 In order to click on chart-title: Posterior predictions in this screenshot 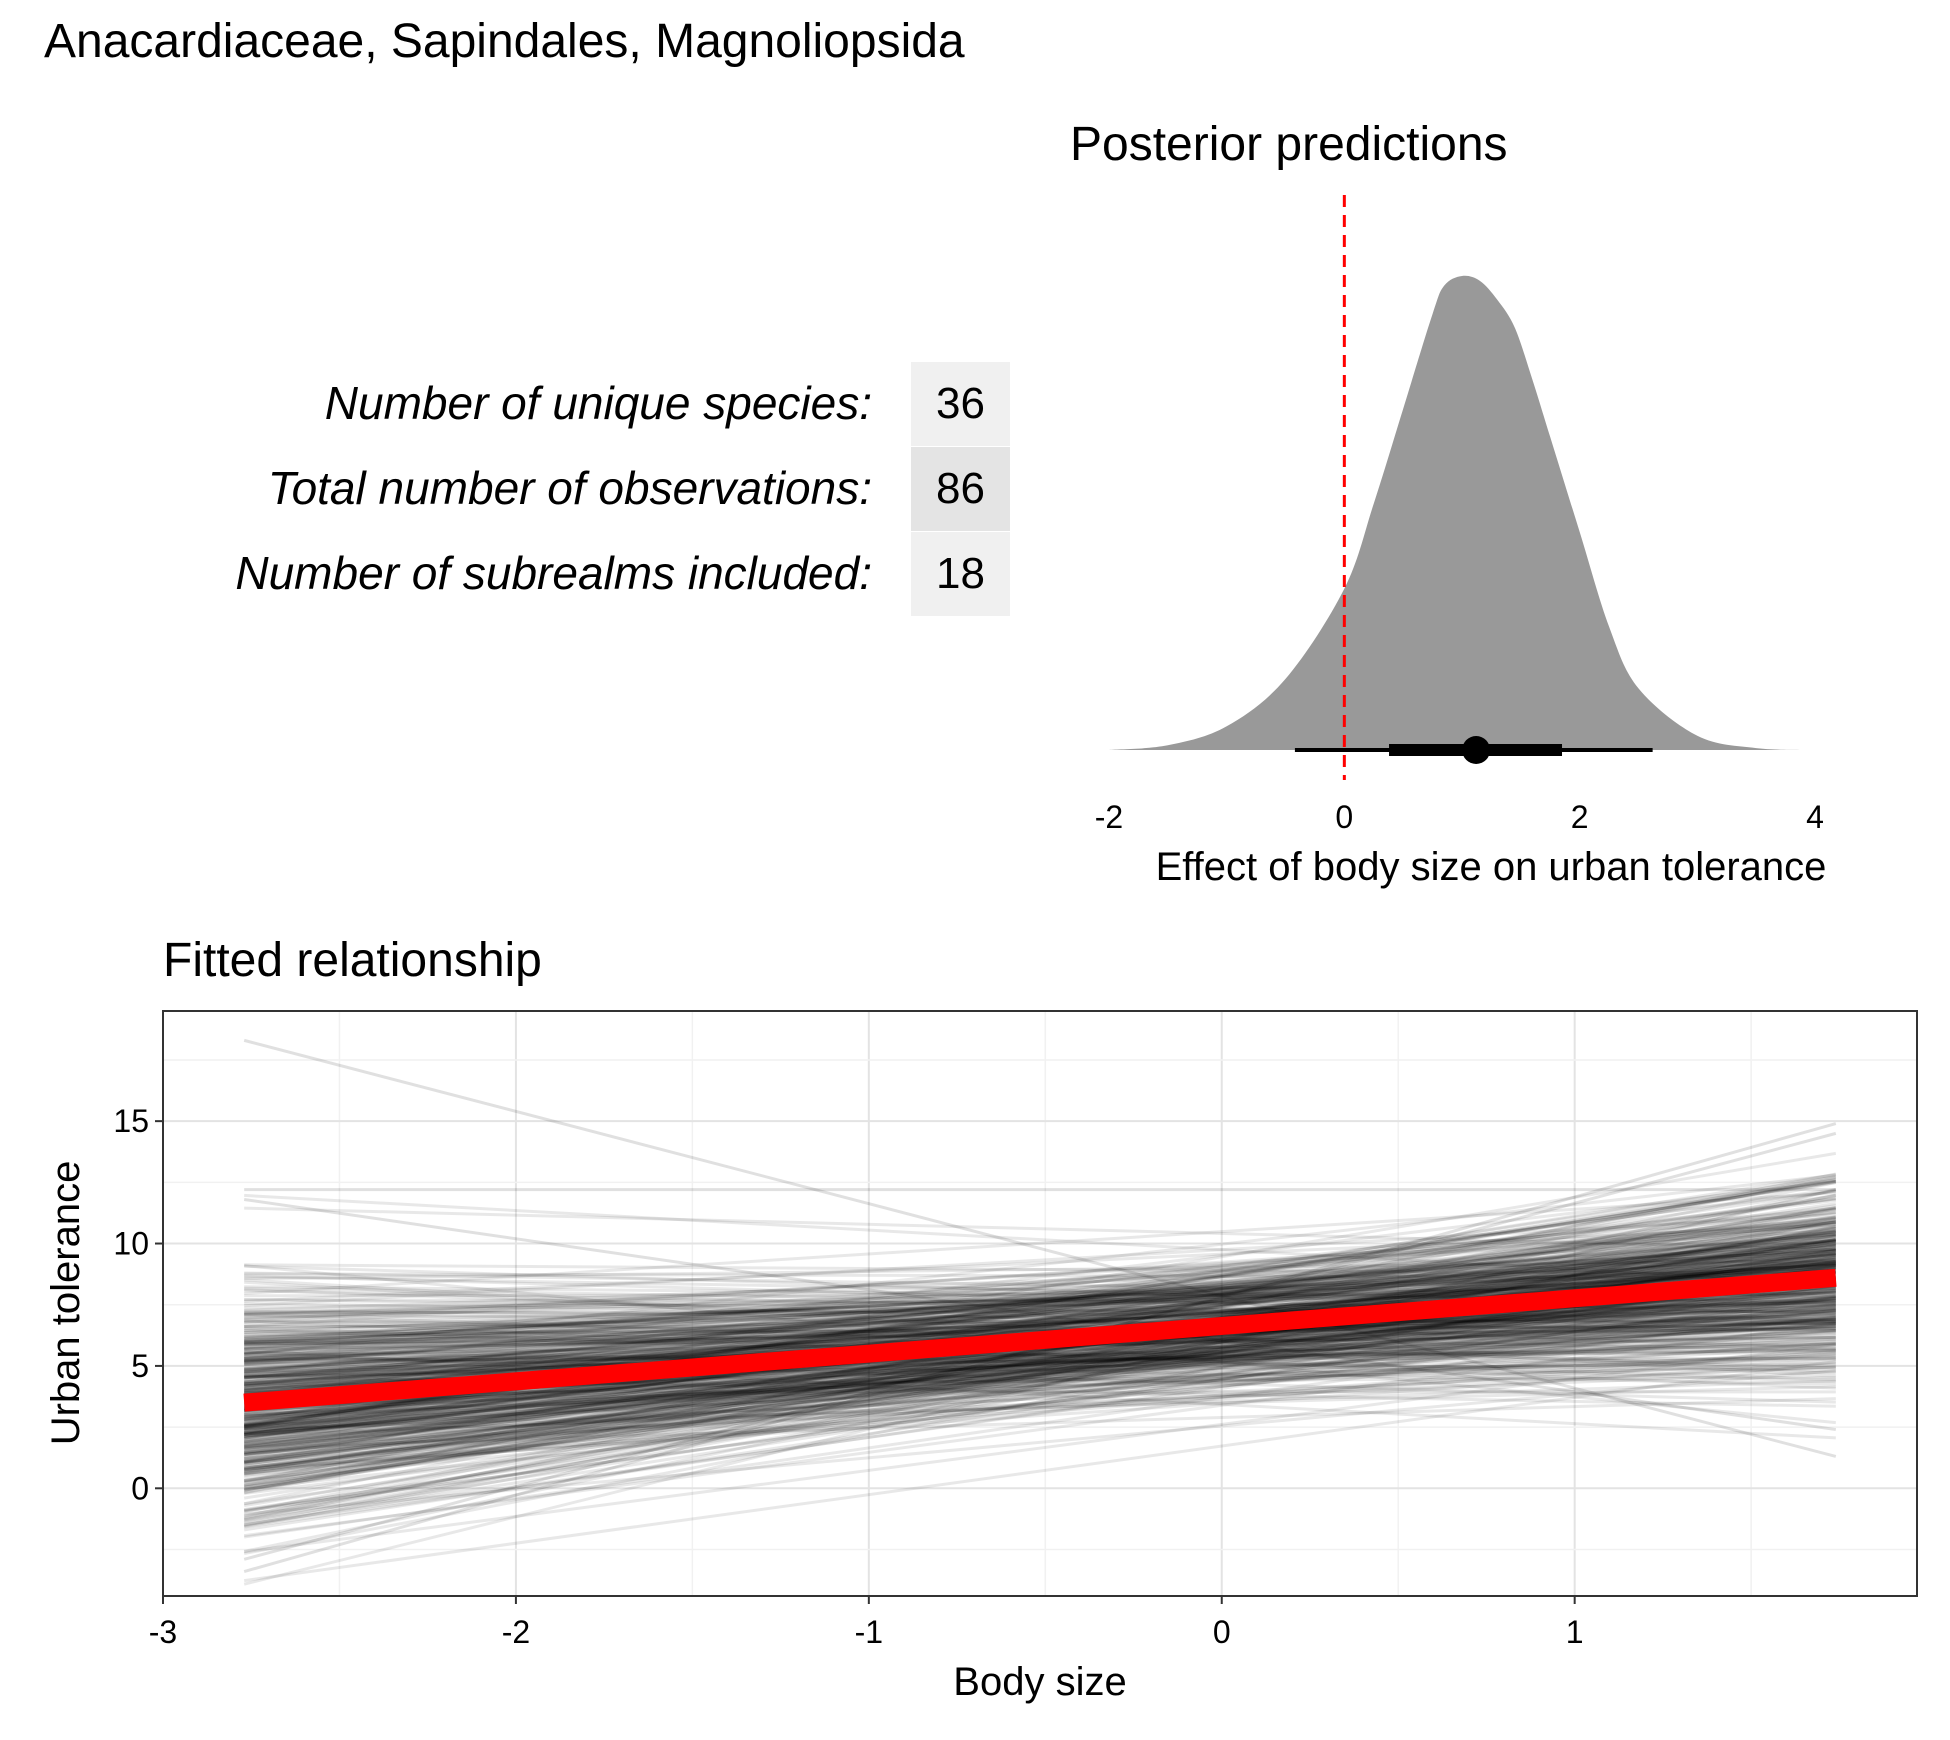, I will do `click(1289, 144)`.